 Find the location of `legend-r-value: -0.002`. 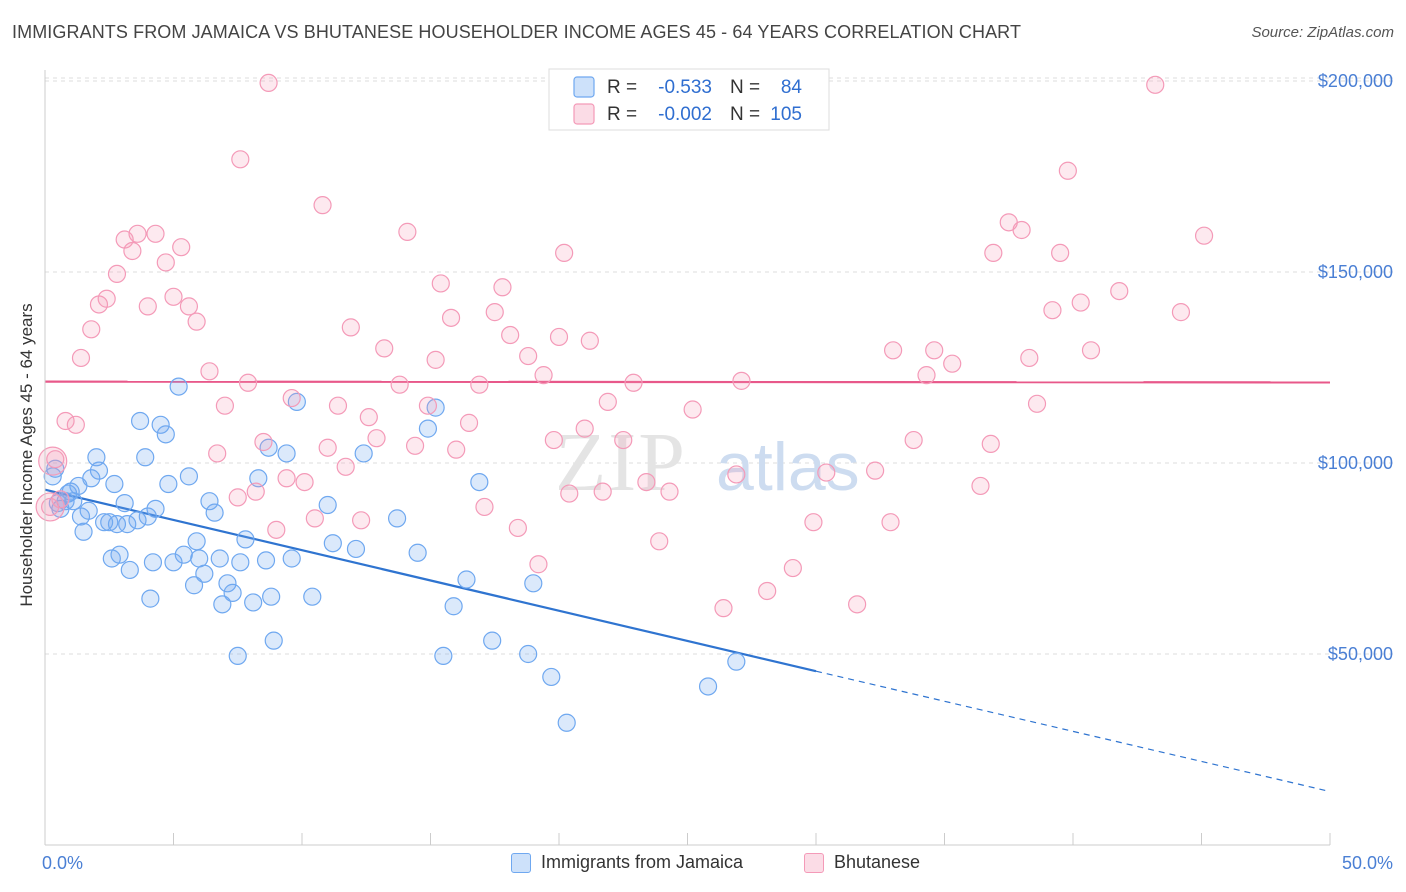

legend-r-value: -0.002 is located at coordinates (685, 114).